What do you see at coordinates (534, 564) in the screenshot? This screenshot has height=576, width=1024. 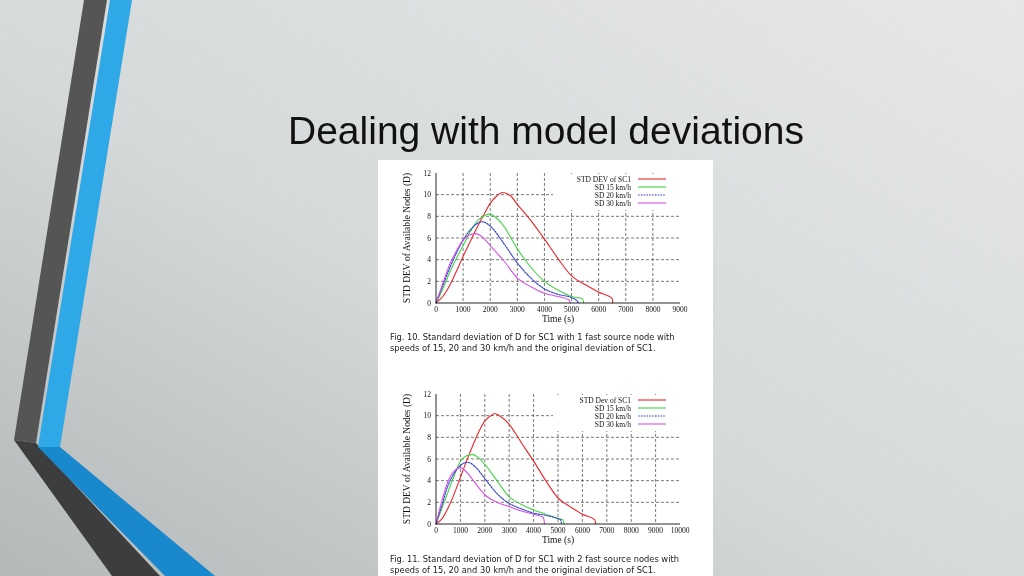 I see `caption: Fig. 11. Standard deviation of D for SC1 with 2 fast source nodes with speeds of 15, 20 and 30 km/h and the original deviation of SC1.` at bounding box center [534, 564].